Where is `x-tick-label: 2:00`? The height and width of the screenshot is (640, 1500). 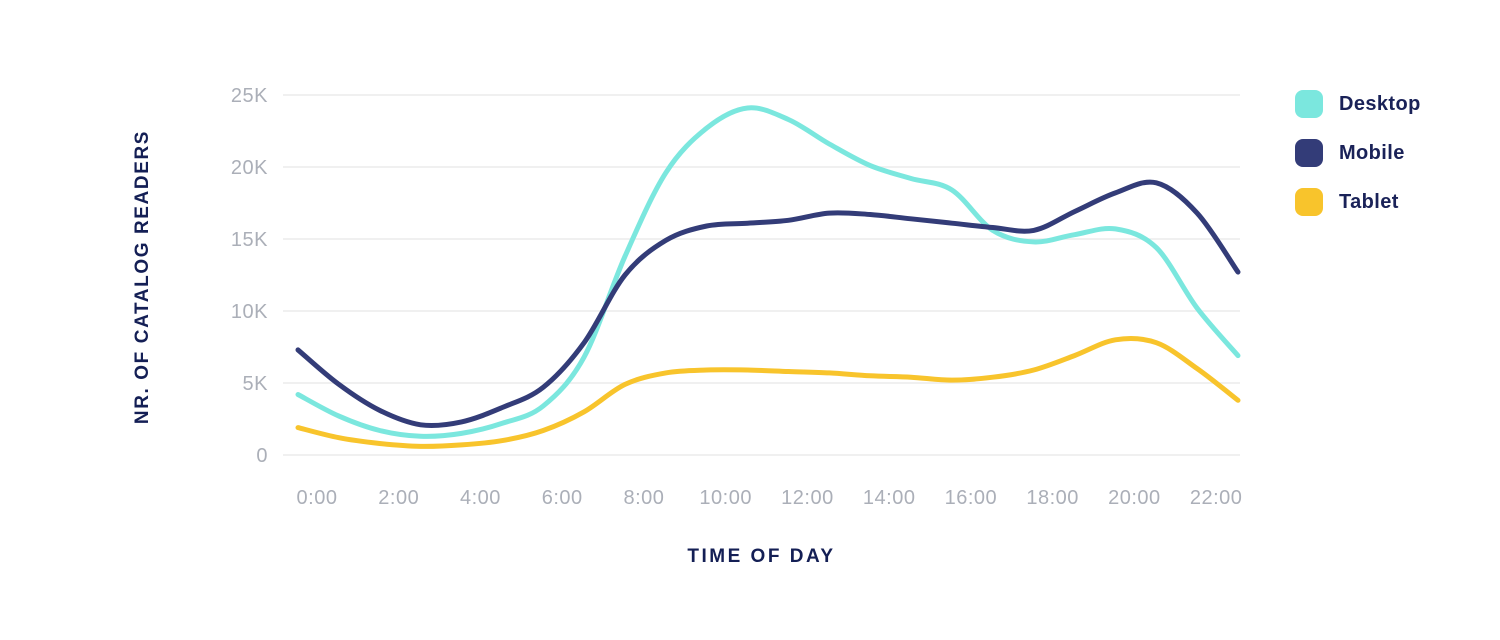
x-tick-label: 2:00 is located at coordinates (398, 498).